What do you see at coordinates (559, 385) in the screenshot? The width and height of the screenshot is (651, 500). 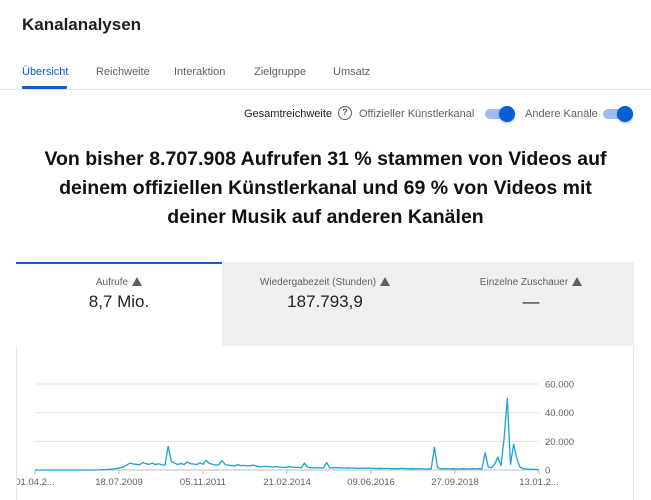 I see `y-tick-label: 60.000` at bounding box center [559, 385].